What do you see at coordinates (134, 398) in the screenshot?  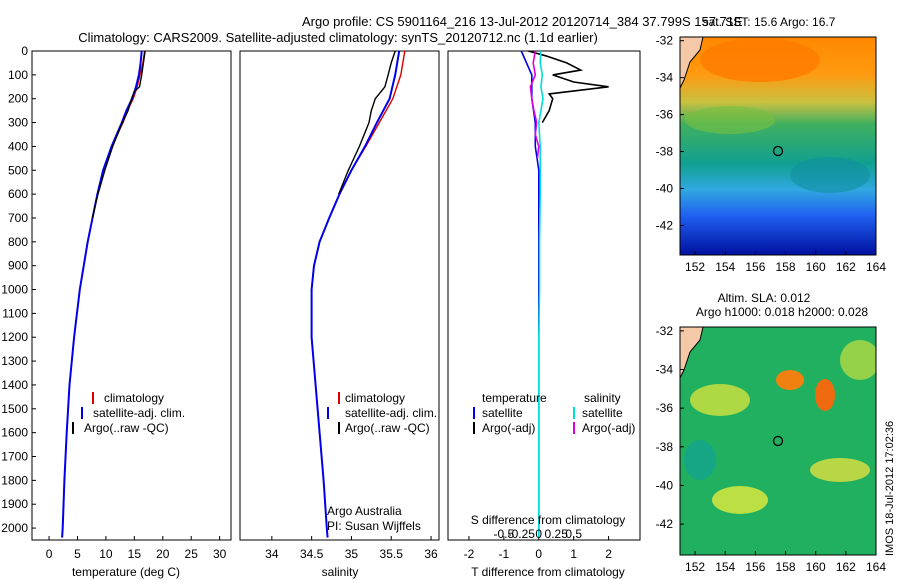 I see `legend-label-climatology: climatology` at bounding box center [134, 398].